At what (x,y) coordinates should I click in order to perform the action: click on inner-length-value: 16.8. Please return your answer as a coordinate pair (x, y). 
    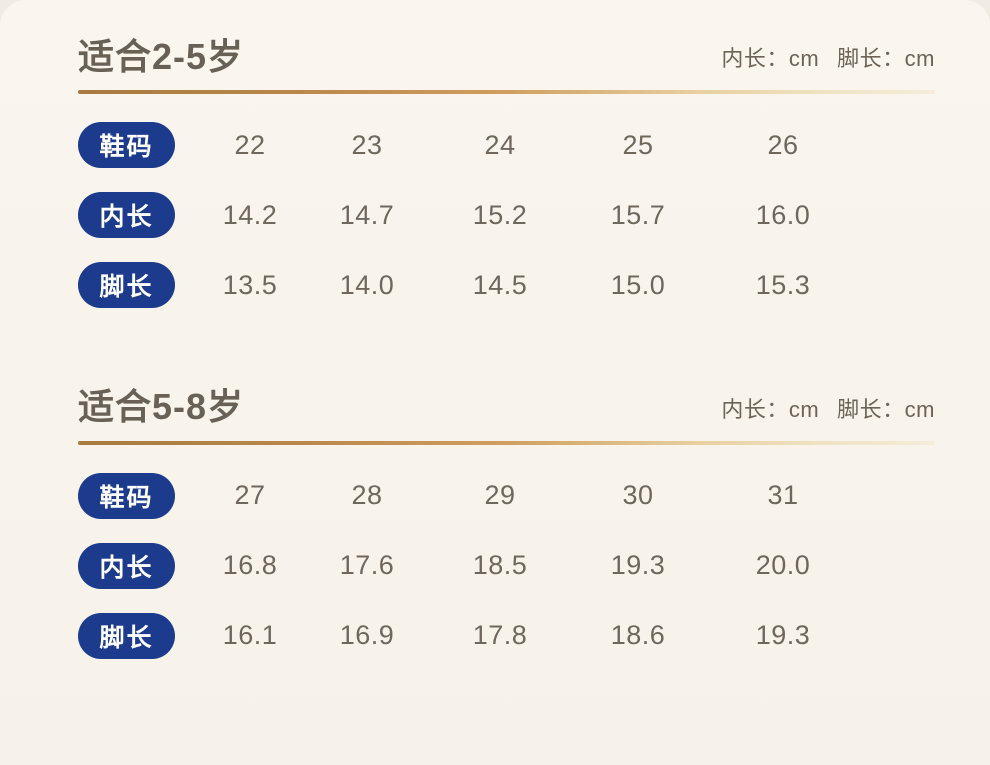
    Looking at the image, I should click on (250, 565).